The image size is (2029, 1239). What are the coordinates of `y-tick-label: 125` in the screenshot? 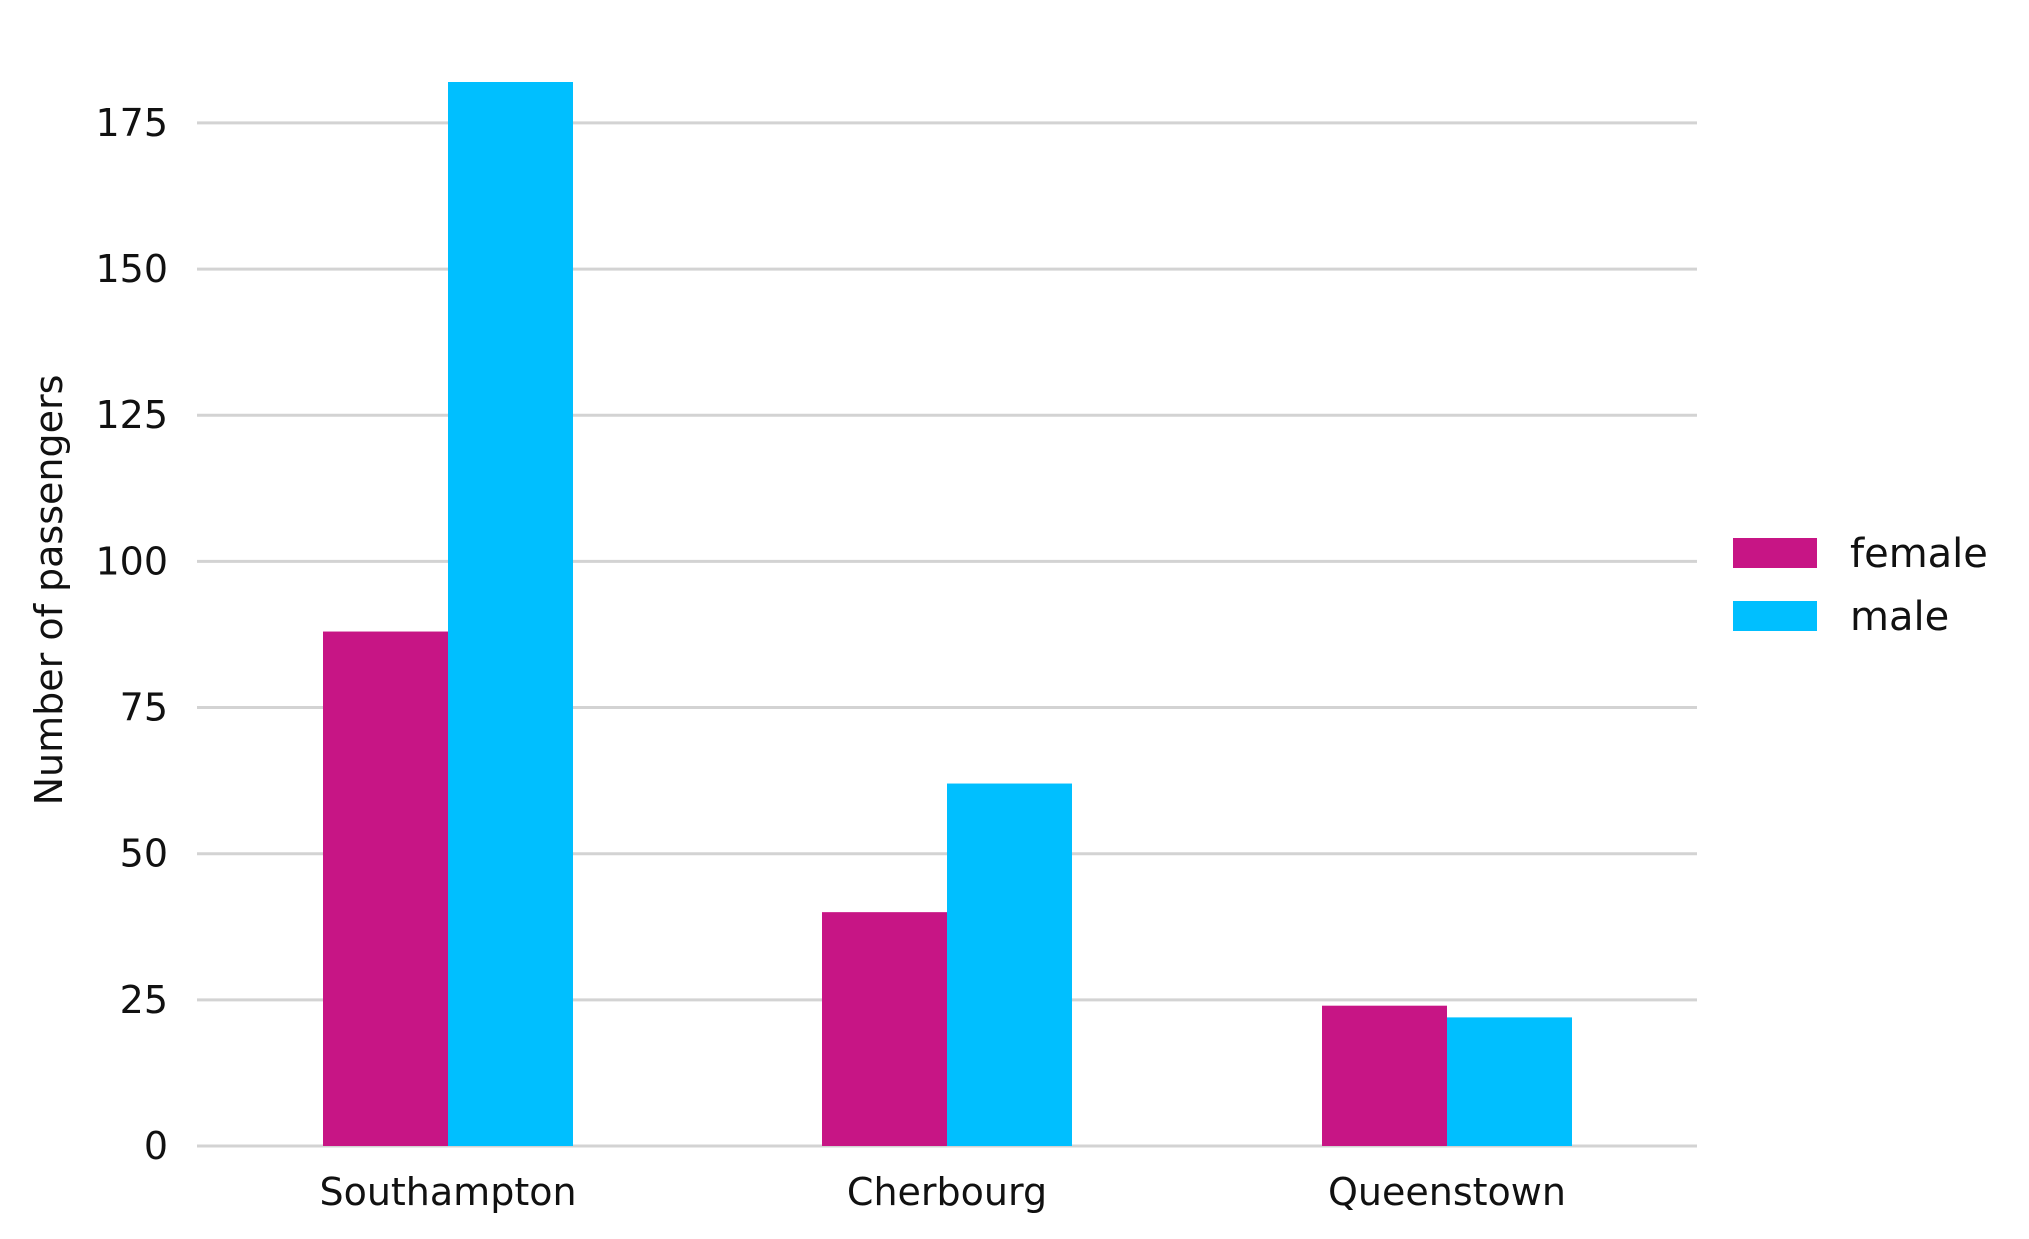 It's located at (131, 415).